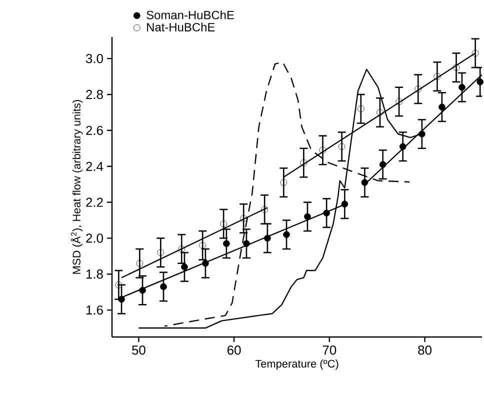 This screenshot has width=484, height=407. Describe the element at coordinates (181, 27) in the screenshot. I see `legend-label: Nat-HuBChE` at that location.